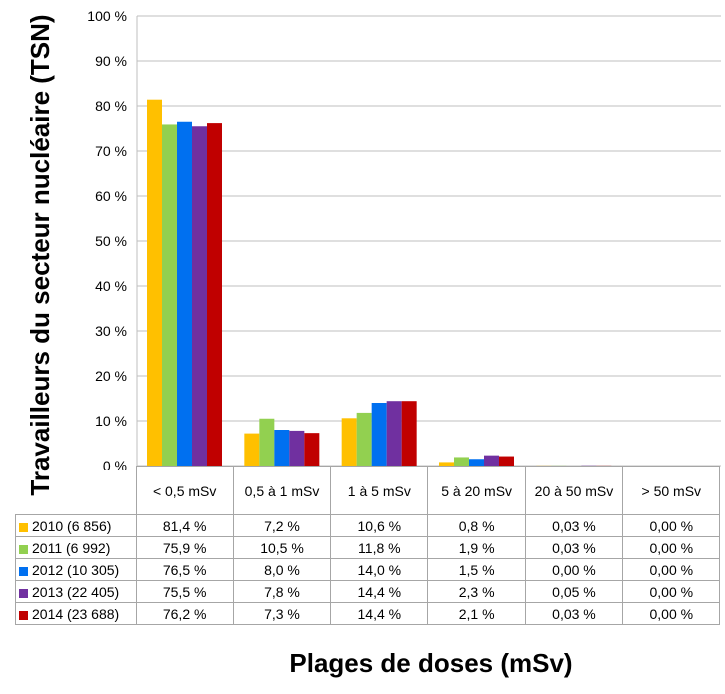 This screenshot has width=725, height=694. I want to click on y-tick-label: 70 %, so click(111, 151).